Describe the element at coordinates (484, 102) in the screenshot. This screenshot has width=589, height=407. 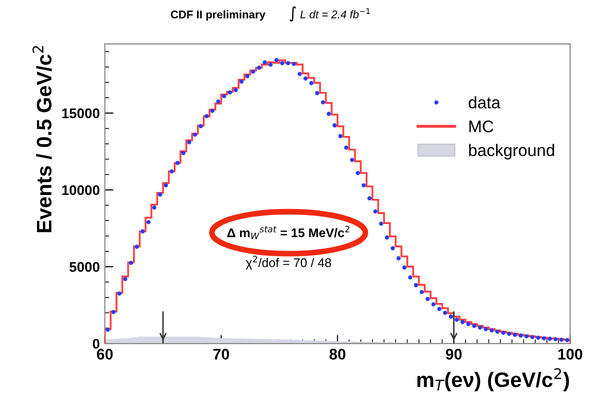
I see `legend-label: data` at that location.